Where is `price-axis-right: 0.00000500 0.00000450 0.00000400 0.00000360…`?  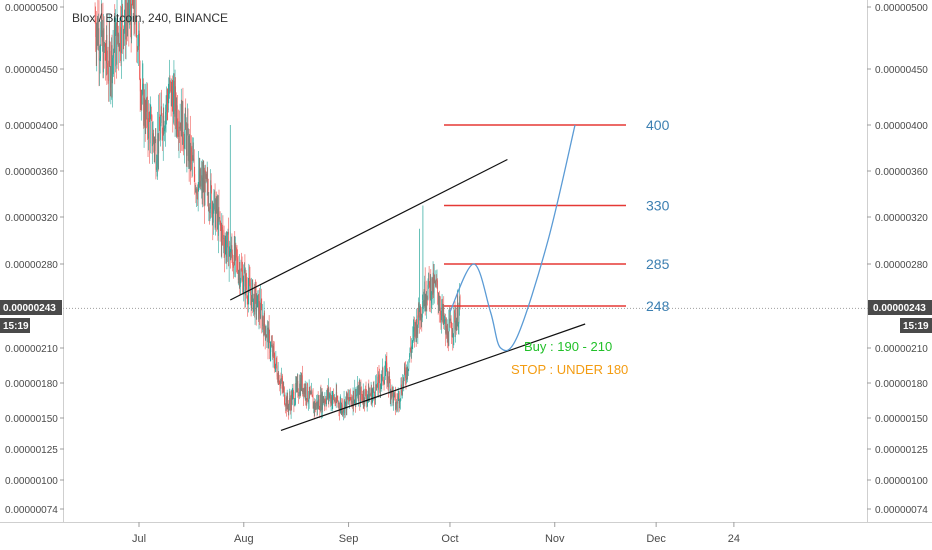 price-axis-right: 0.00000500 0.00000450 0.00000400 0.00000360… is located at coordinates (897, 259).